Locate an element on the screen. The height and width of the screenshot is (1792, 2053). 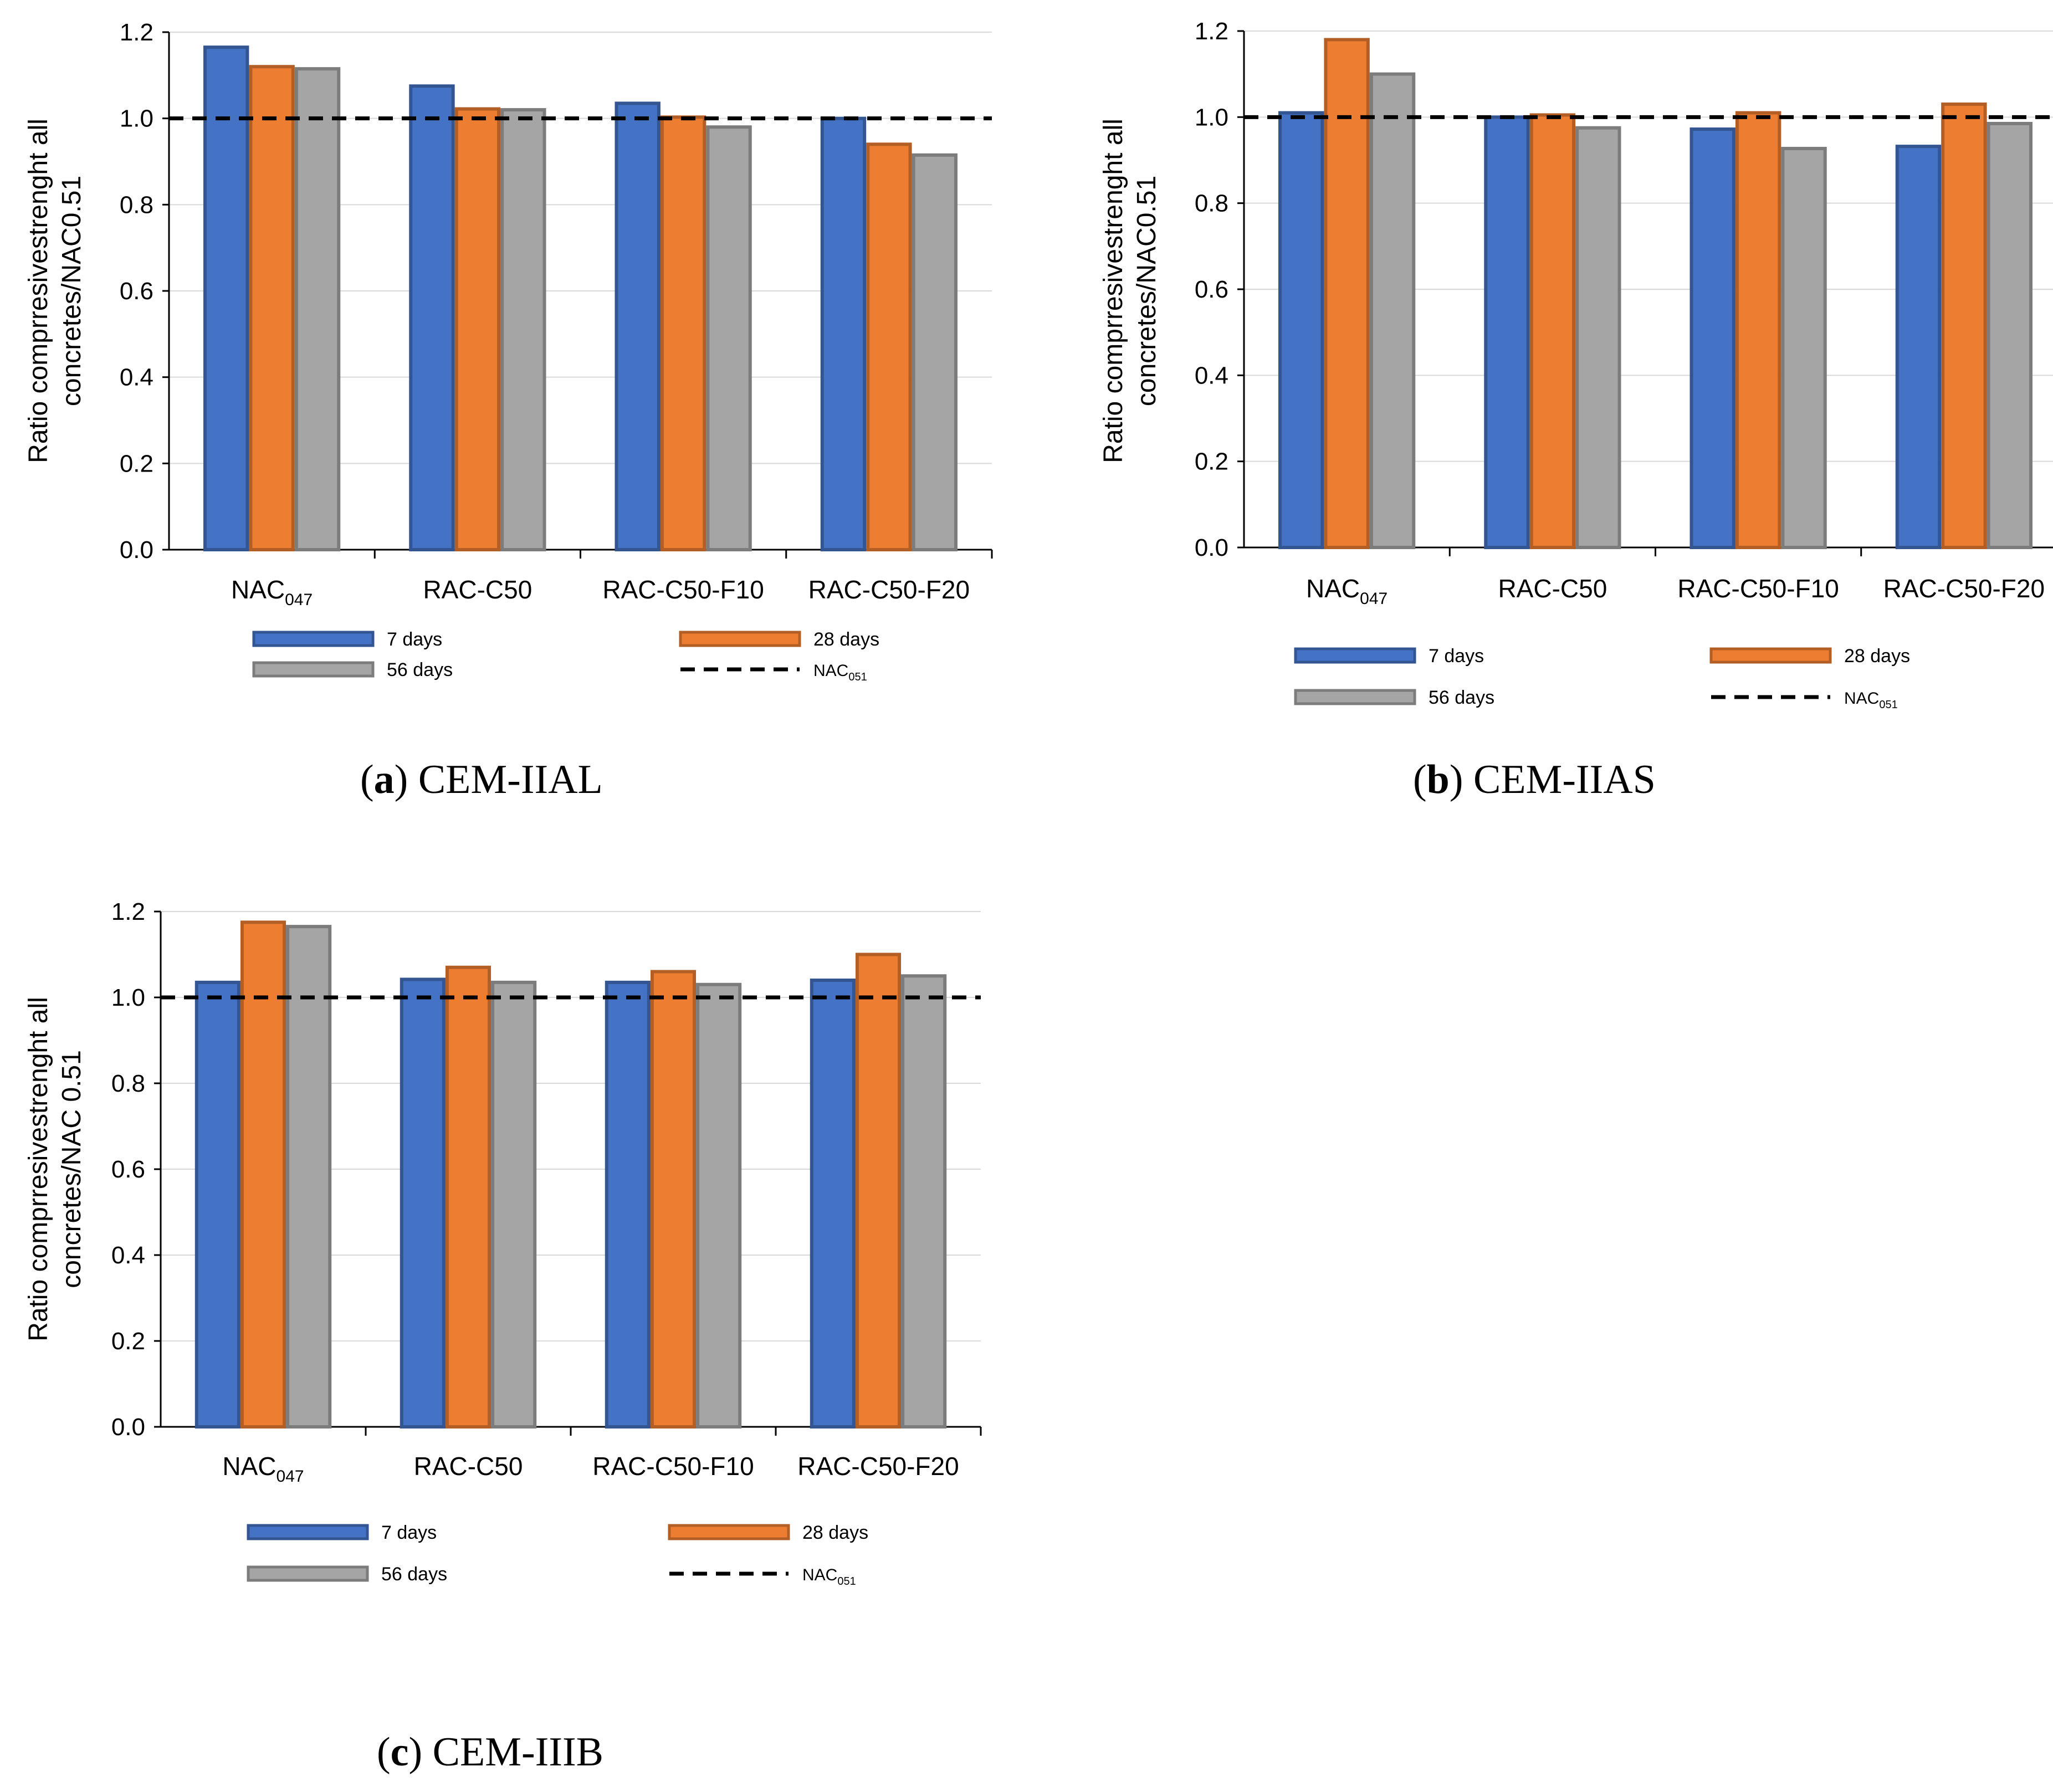
y-axis-label-line2: concretes/NAC0.51 is located at coordinates (71, 291).